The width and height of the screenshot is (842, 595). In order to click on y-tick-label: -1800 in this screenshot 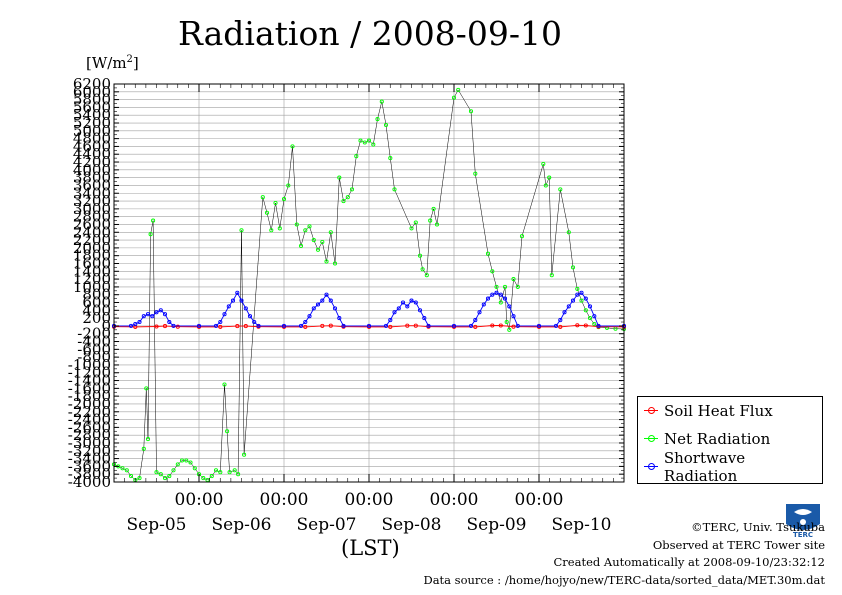, I will do `click(89, 396)`.